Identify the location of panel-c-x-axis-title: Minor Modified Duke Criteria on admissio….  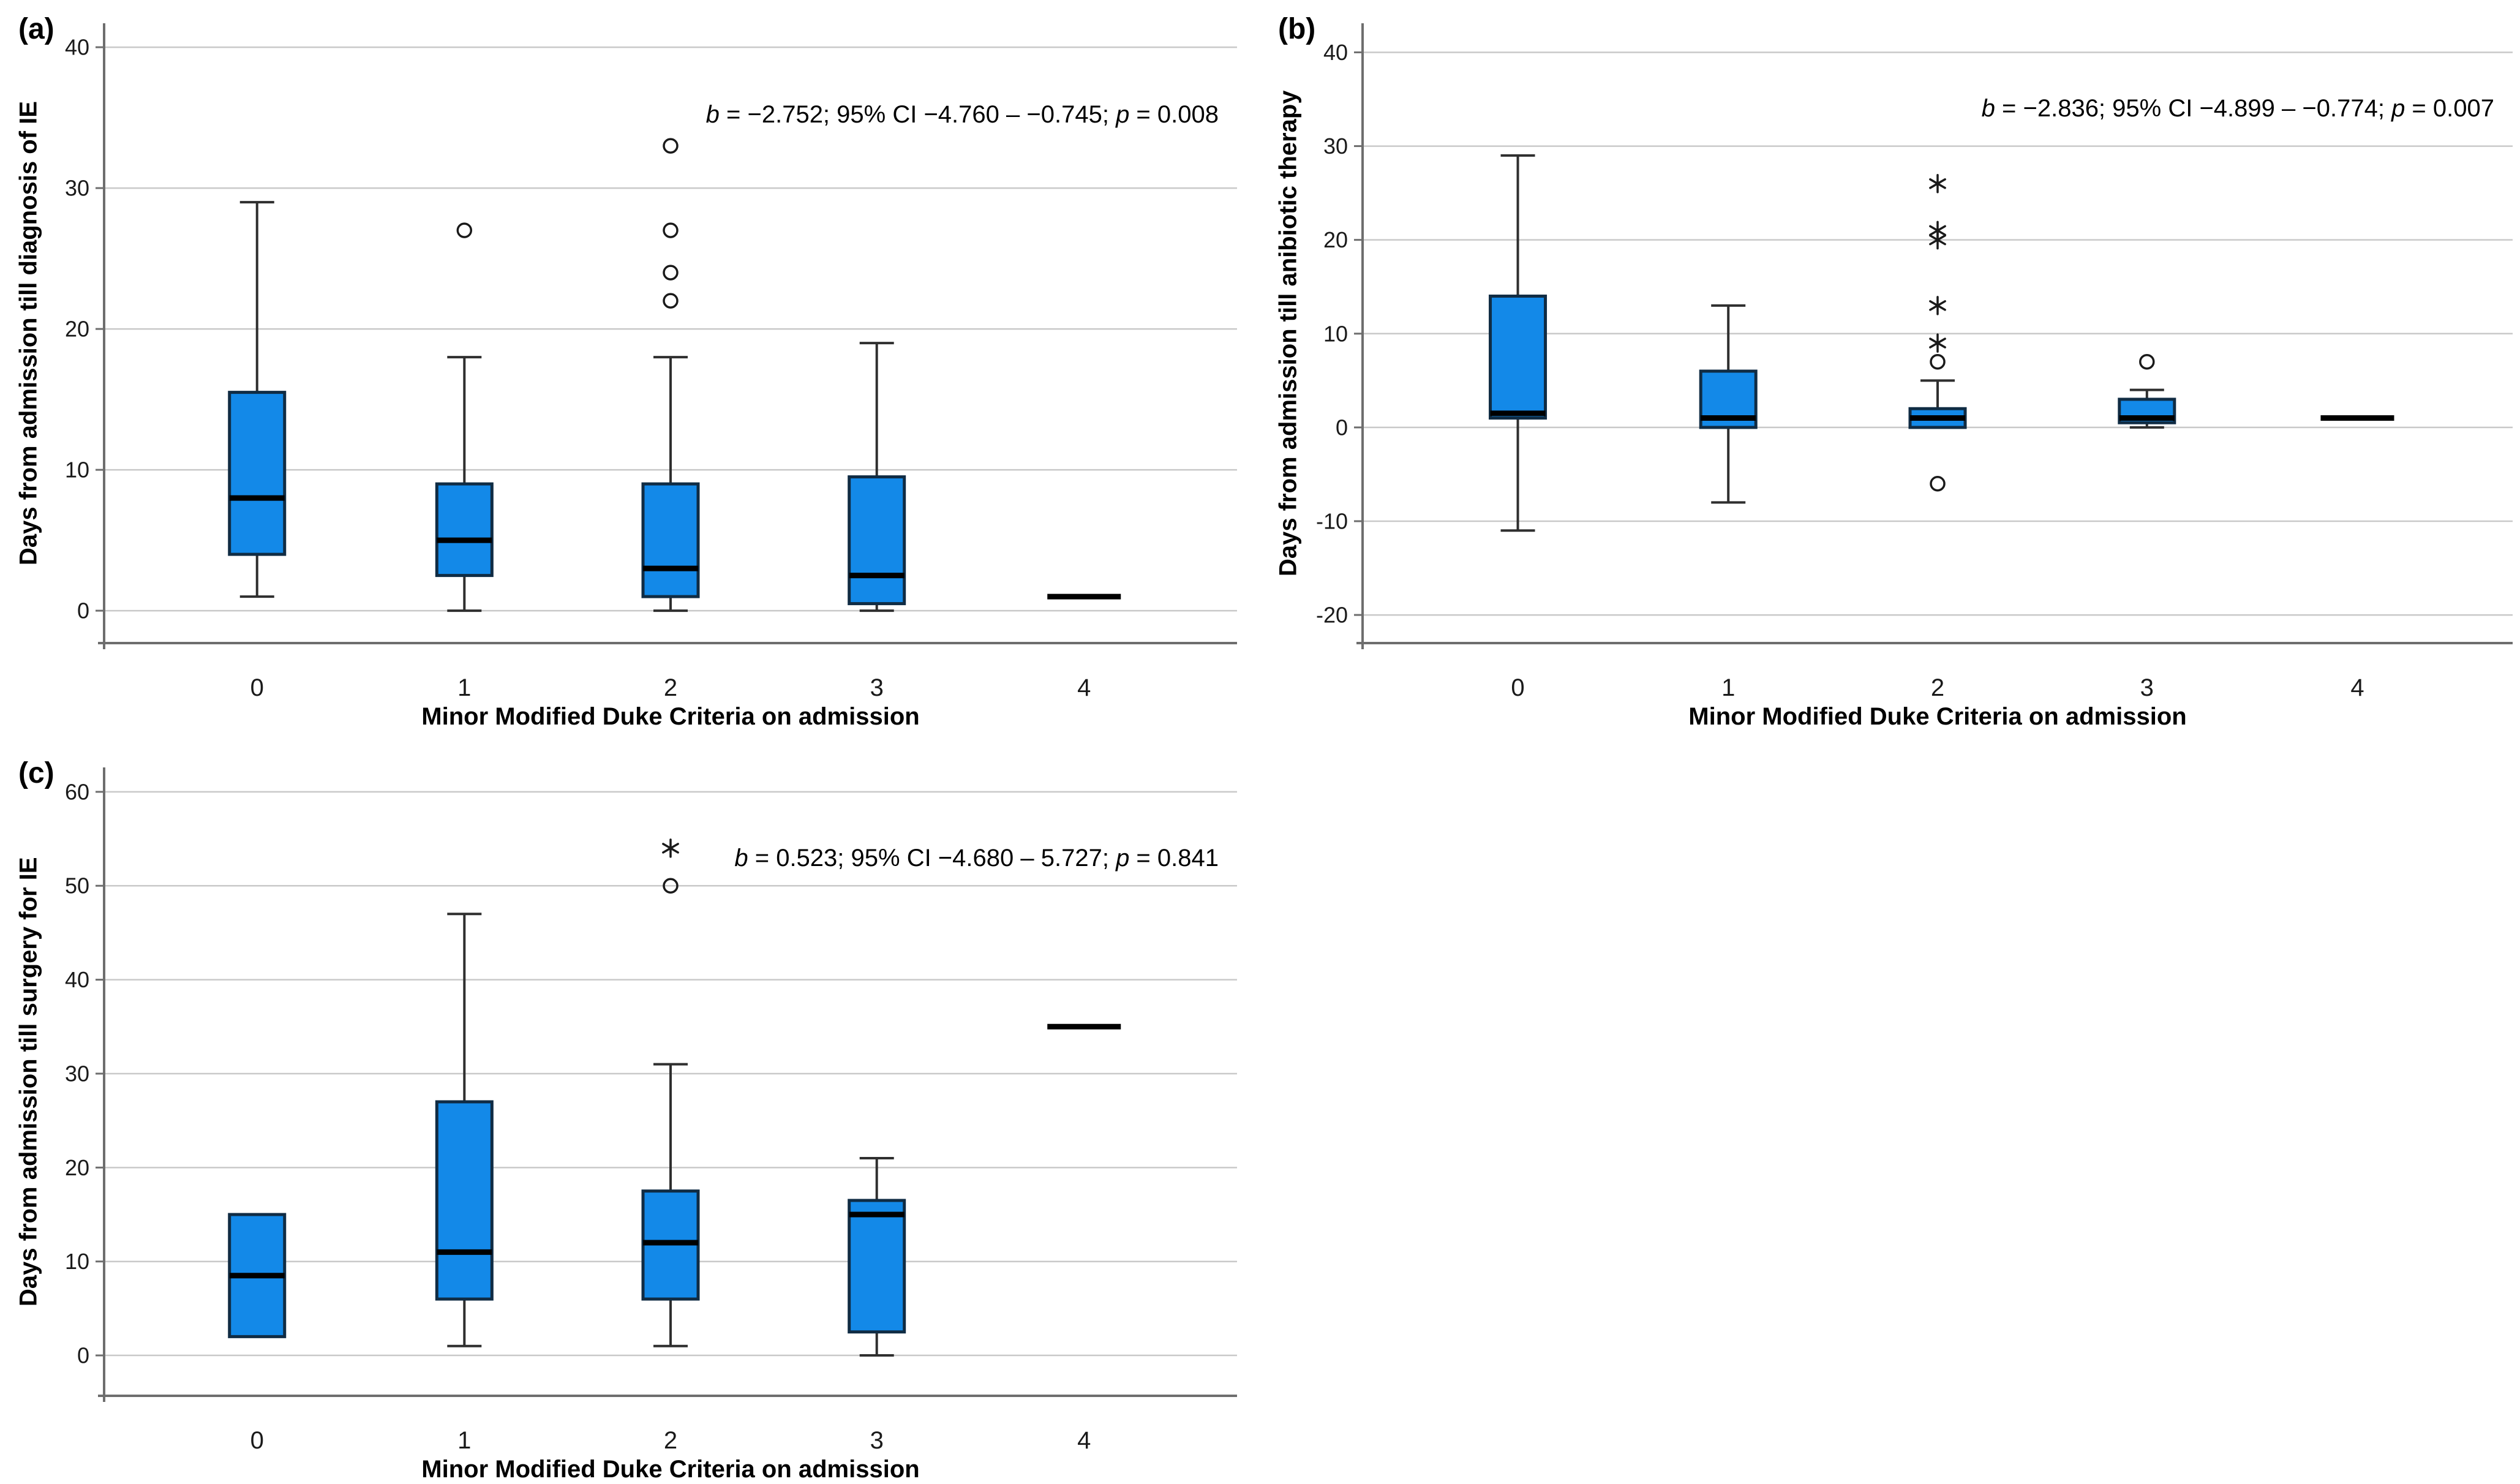
(670, 1469).